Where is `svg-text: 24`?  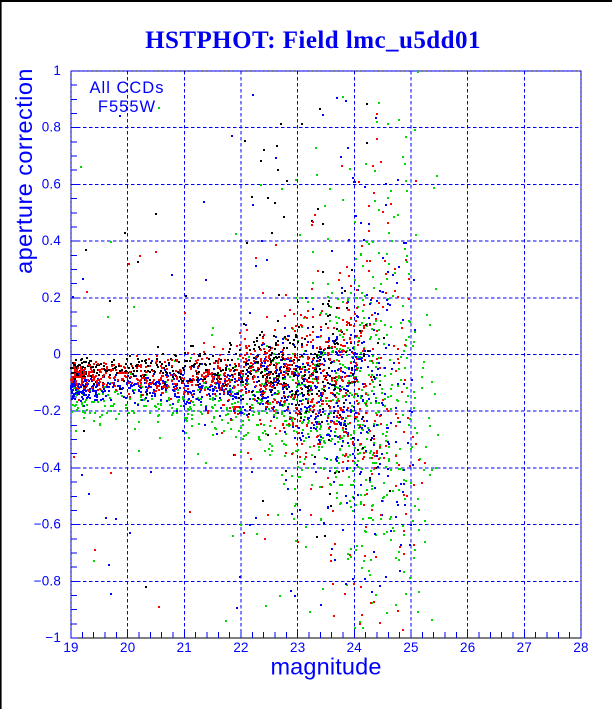 svg-text: 24 is located at coordinates (355, 647).